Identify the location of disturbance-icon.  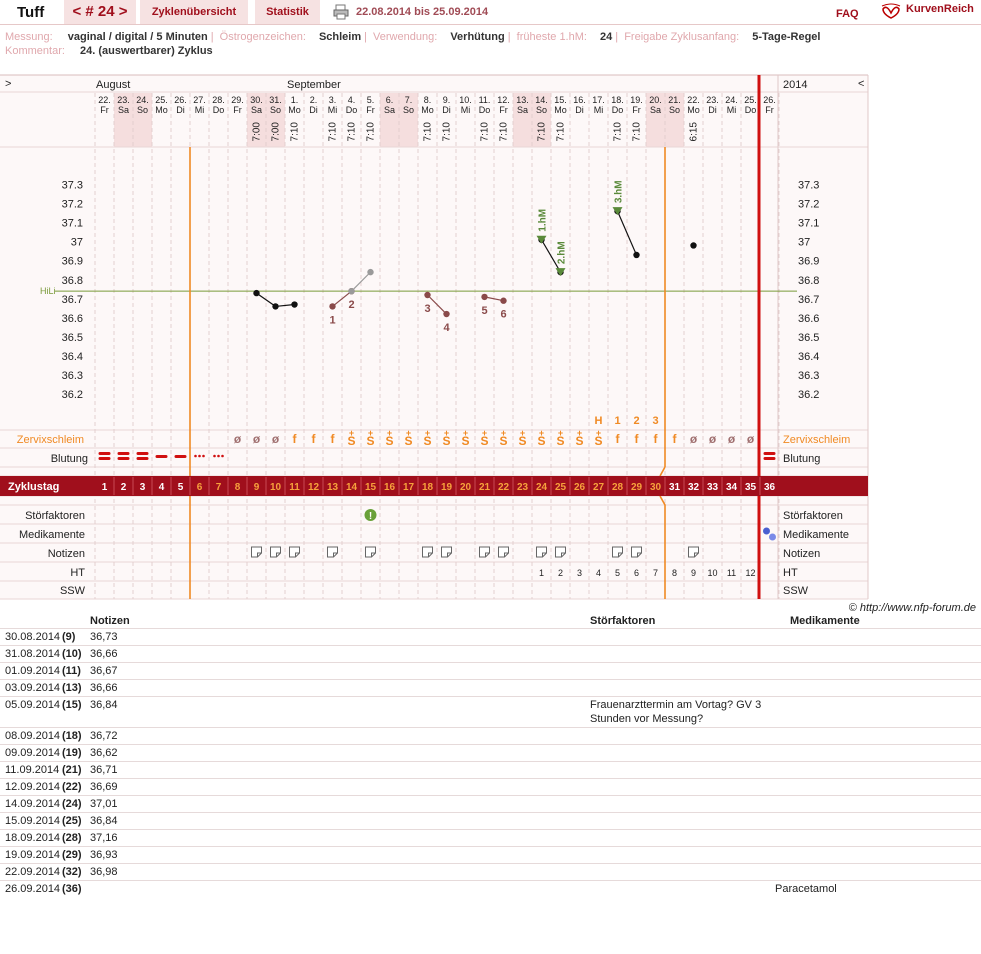
(370, 515).